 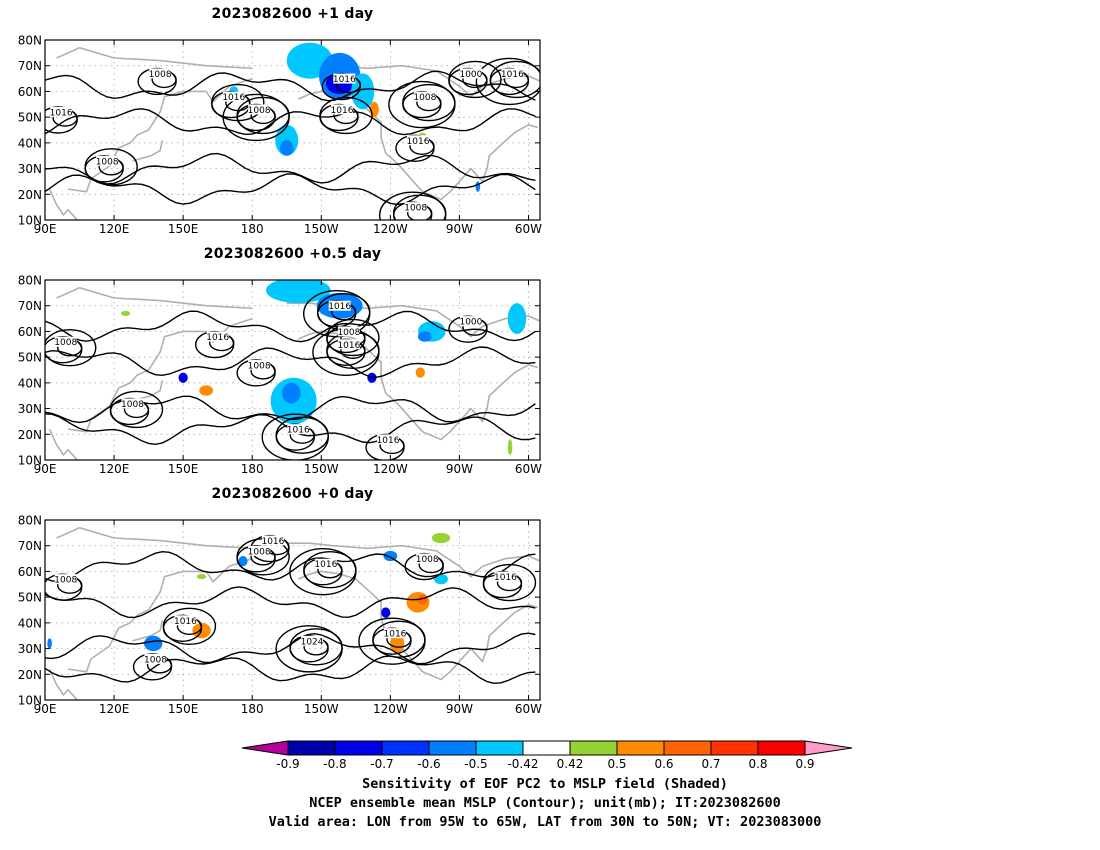 What do you see at coordinates (616, 764) in the screenshot?
I see `colorbar-label: 0.5` at bounding box center [616, 764].